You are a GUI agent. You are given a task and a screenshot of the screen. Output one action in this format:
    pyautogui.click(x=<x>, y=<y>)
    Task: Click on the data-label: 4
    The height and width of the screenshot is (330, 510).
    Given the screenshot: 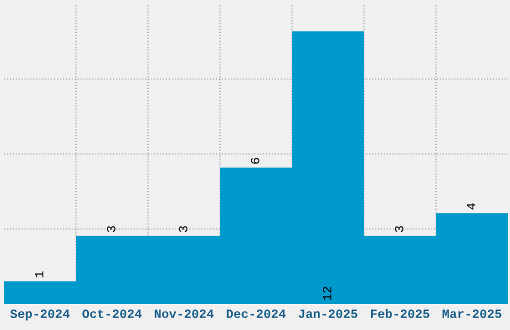 What is the action you would take?
    pyautogui.click(x=471, y=206)
    